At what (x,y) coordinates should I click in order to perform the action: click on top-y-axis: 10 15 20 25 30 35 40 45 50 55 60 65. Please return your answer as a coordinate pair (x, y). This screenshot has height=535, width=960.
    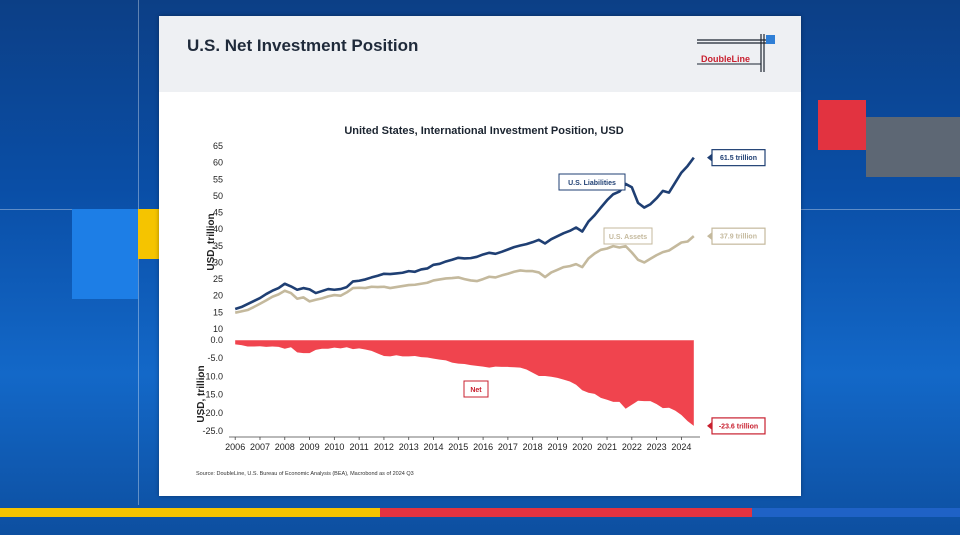
    Looking at the image, I should click on (218, 237).